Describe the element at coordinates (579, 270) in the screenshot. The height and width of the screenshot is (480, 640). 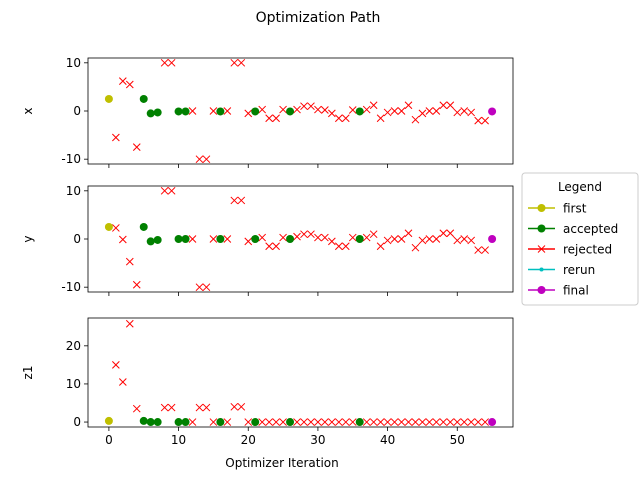
I see `legend-label: rerun` at that location.